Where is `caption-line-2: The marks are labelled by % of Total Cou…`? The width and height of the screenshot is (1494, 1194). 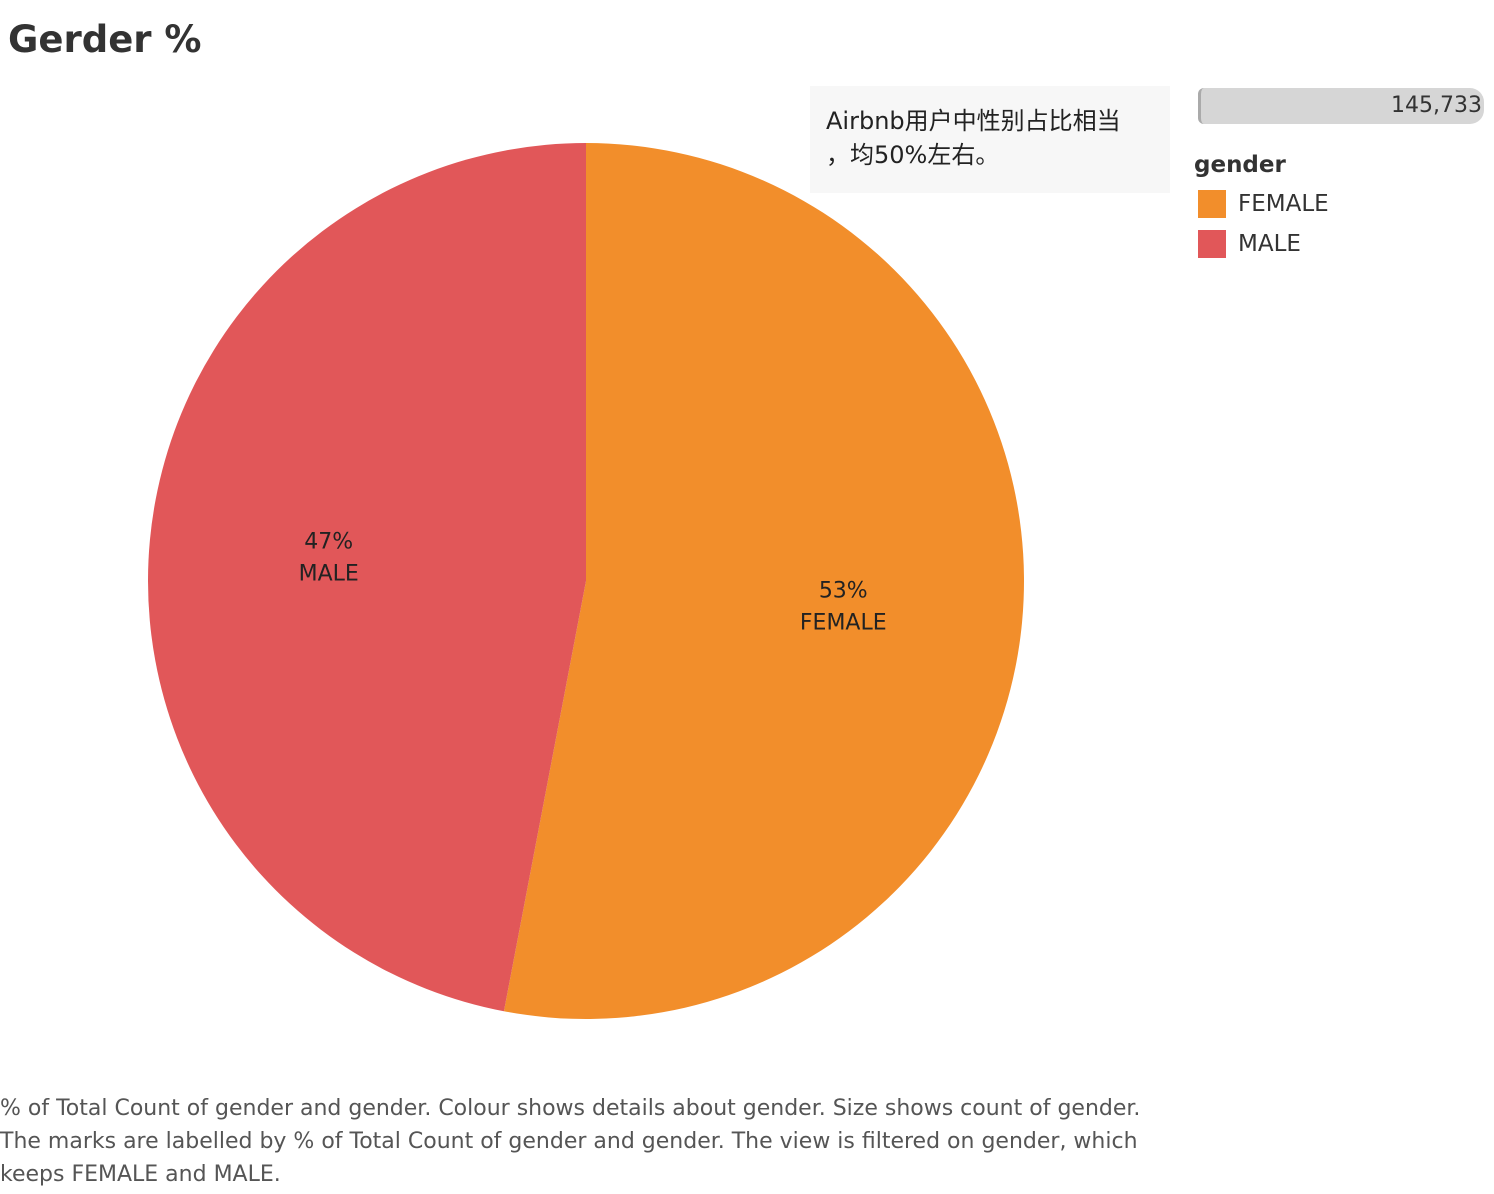
caption-line-2: The marks are labelled by % of Total Cou… is located at coordinates (569, 1141).